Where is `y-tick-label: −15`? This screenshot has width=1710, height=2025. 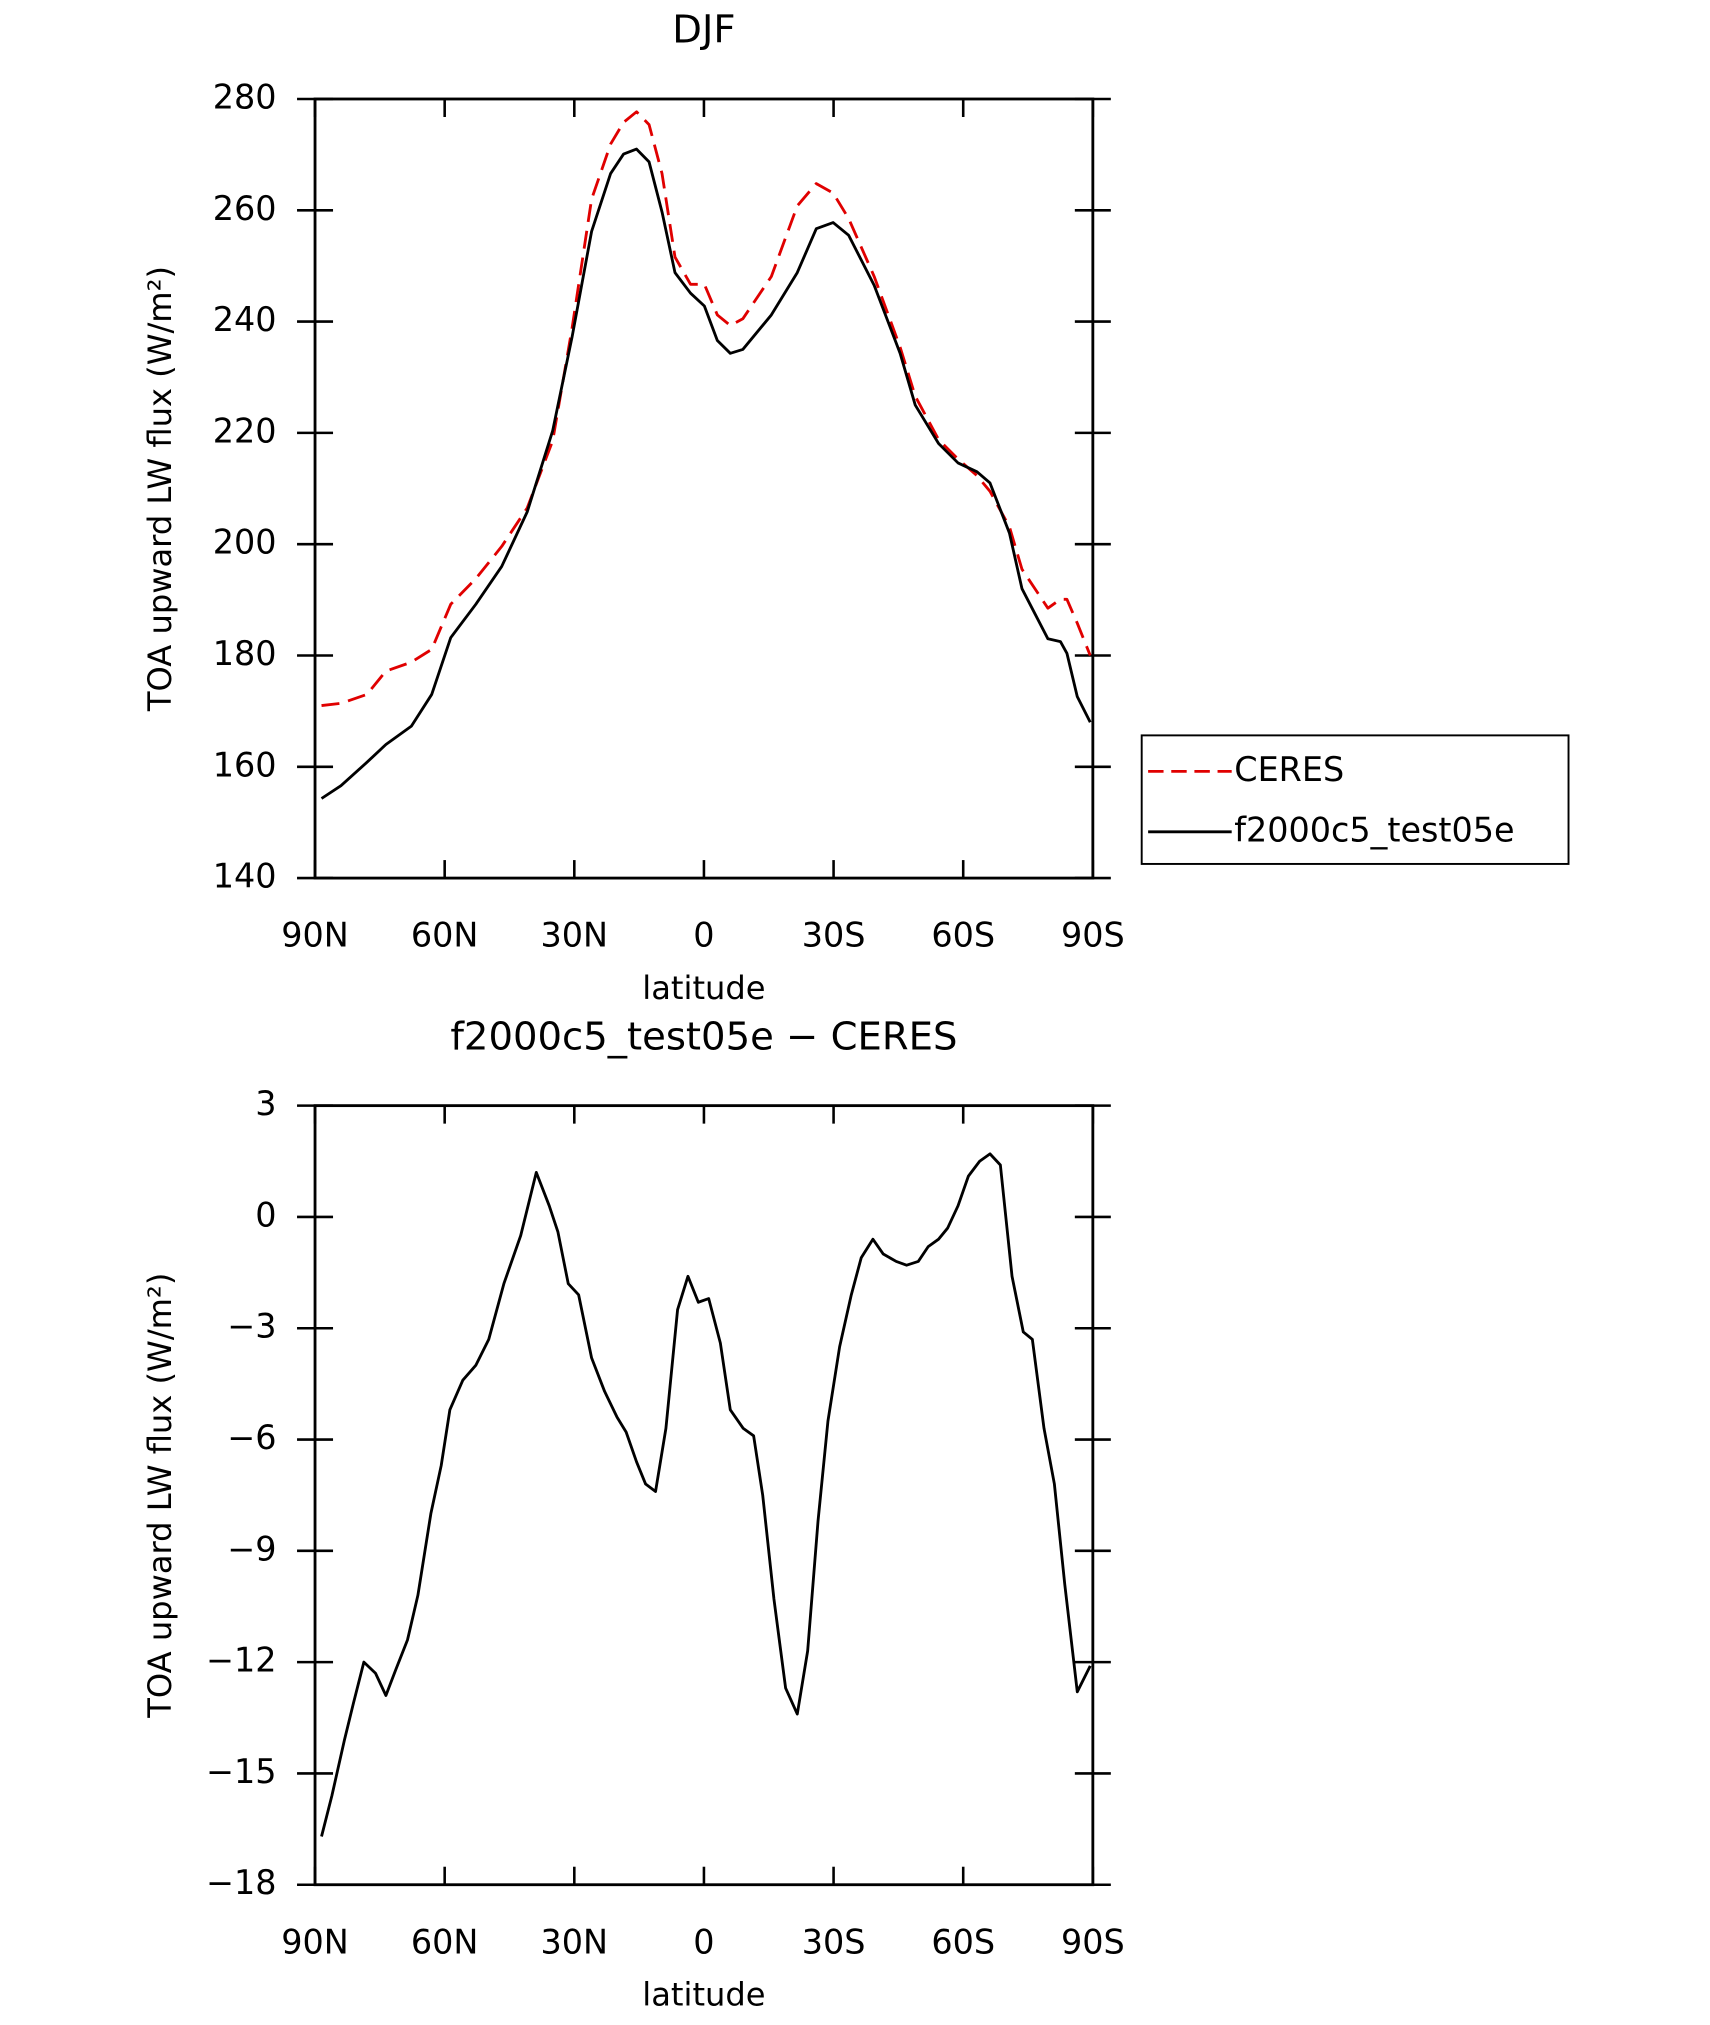
y-tick-label: −15 is located at coordinates (241, 1771).